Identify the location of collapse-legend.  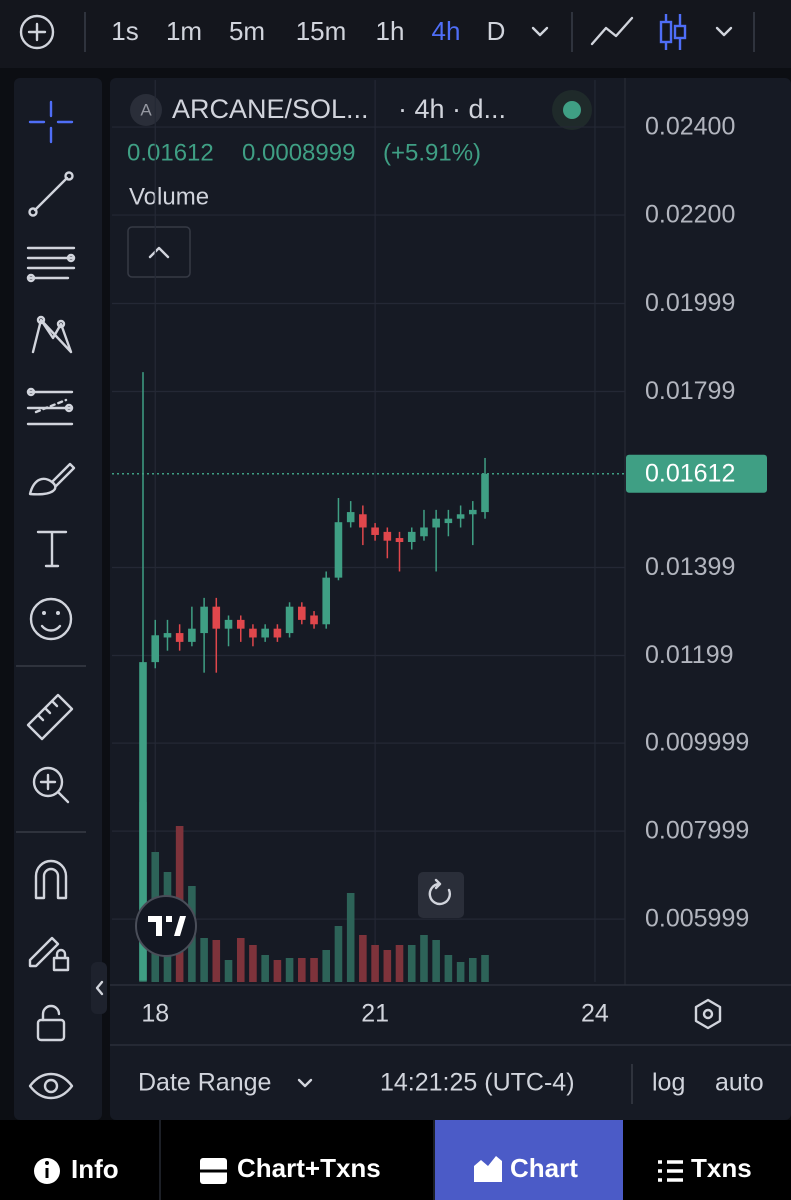
(159, 252).